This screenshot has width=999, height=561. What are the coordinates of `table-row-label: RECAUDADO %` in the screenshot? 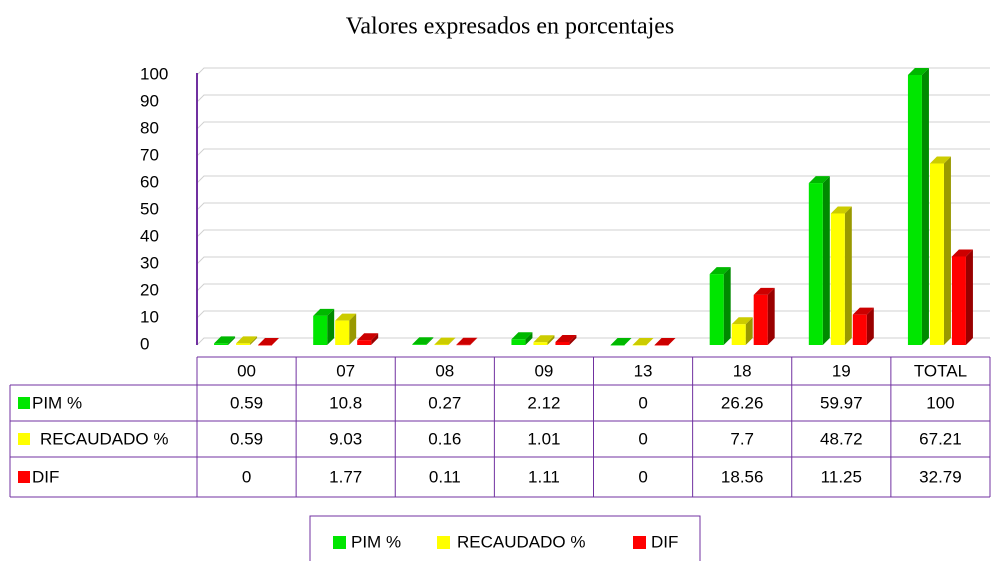 It's located at (104, 438).